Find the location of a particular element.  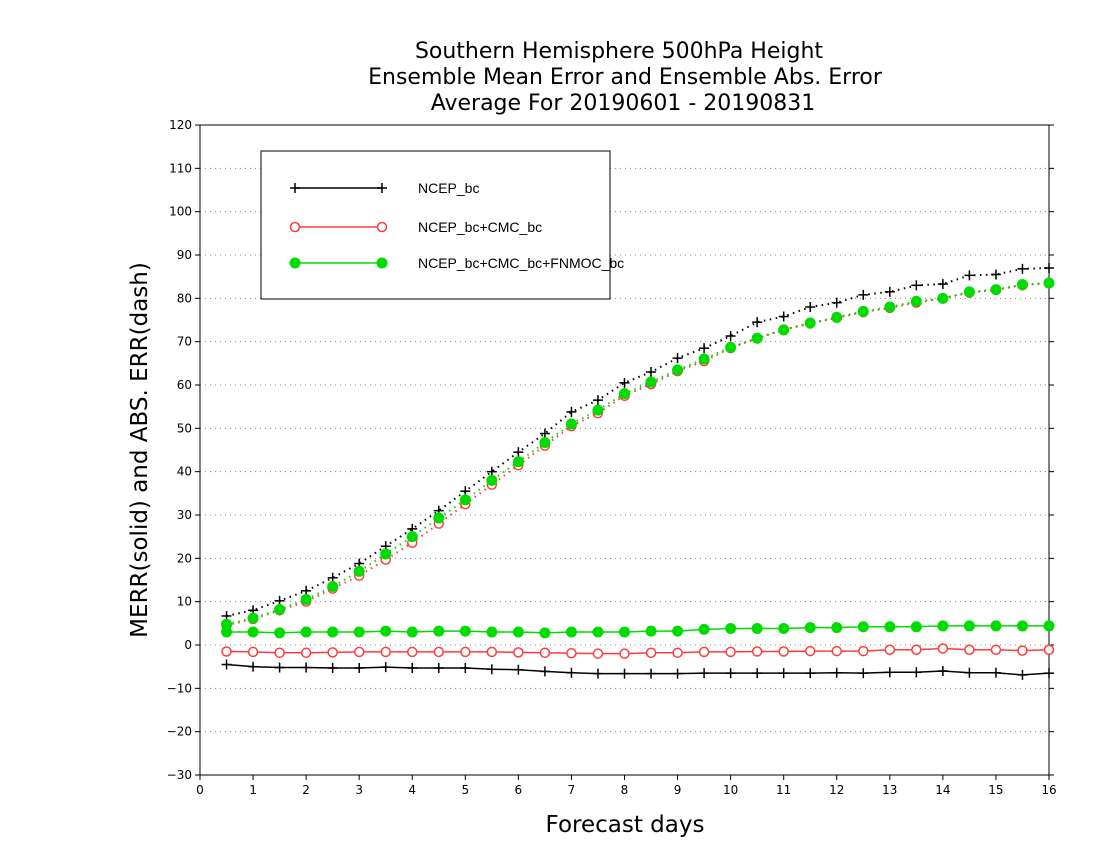

x-tick-label: 16 is located at coordinates (1048, 790).